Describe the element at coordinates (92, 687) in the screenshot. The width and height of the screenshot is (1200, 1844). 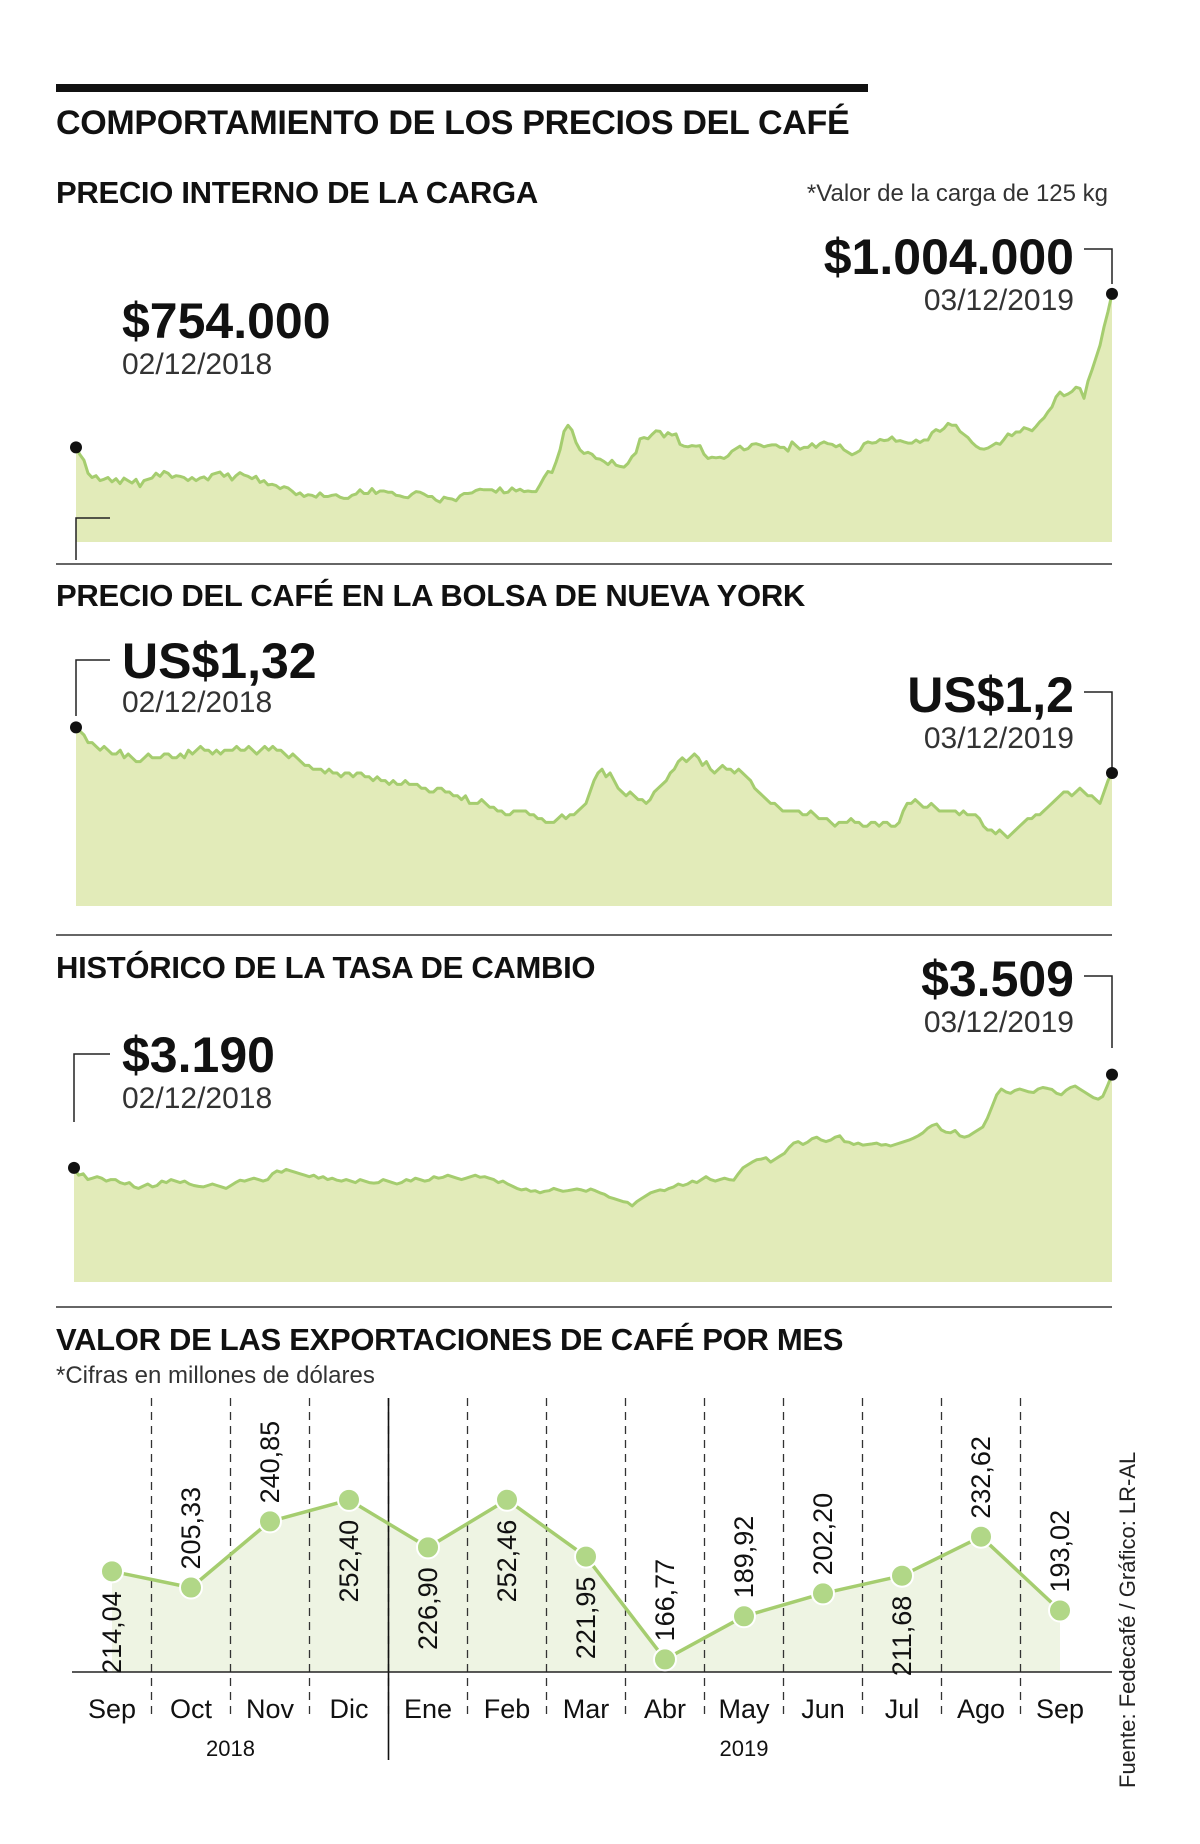
I see `bolsa-start-leader` at that location.